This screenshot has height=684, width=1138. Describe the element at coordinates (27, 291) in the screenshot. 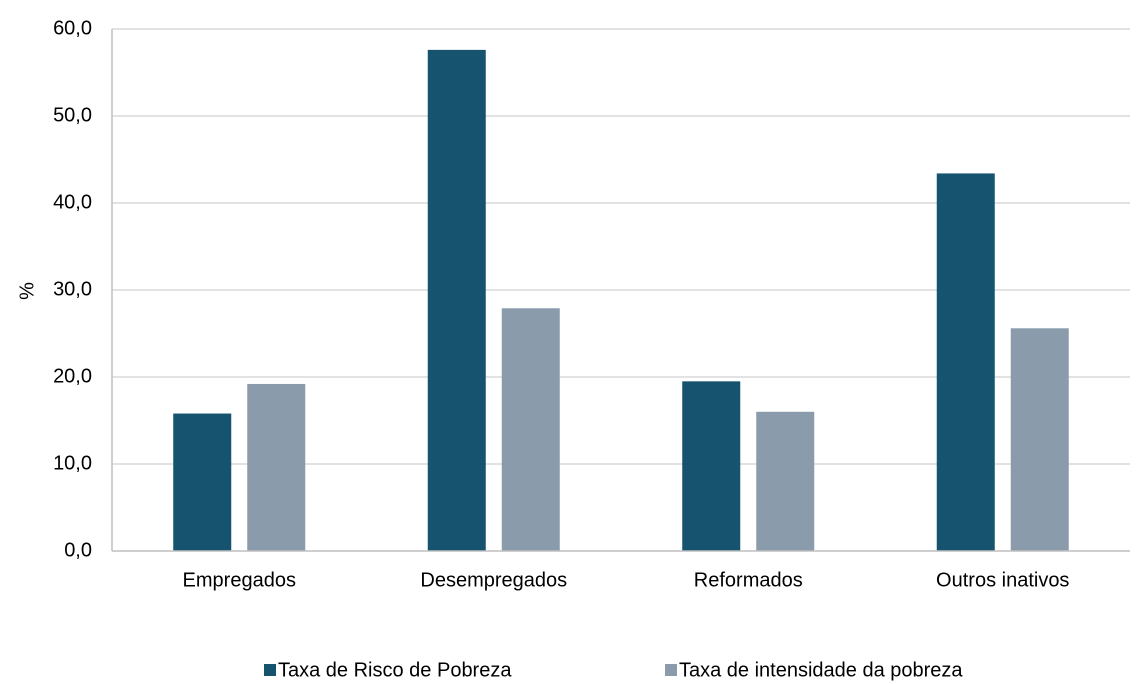

I see `y-axis-title: %` at that location.